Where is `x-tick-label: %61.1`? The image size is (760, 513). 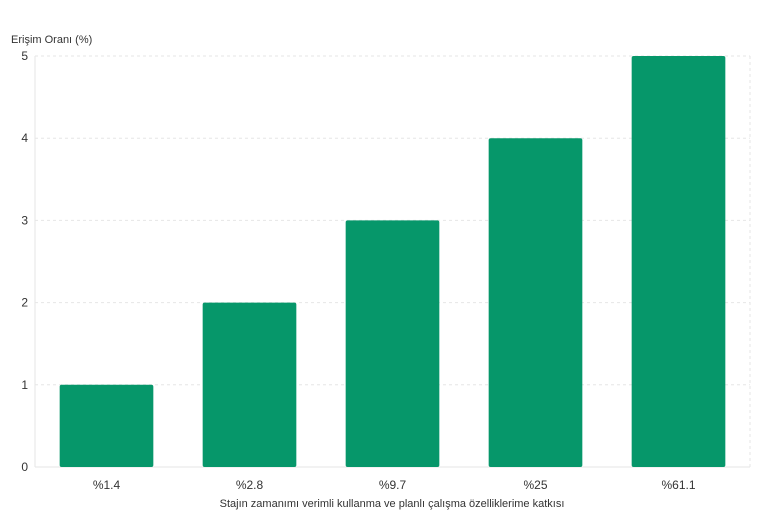
x-tick-label: %61.1 is located at coordinates (678, 485).